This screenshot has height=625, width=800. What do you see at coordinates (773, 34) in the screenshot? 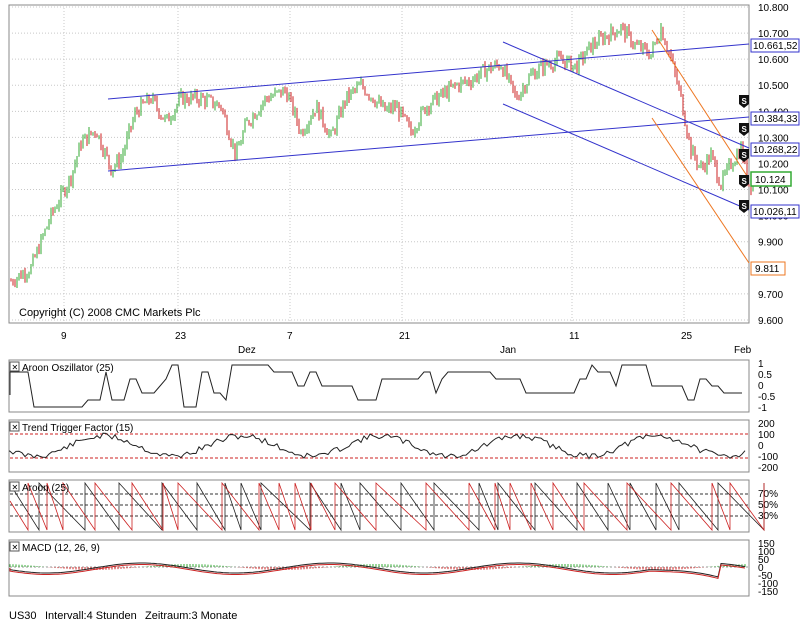
I see `y-tick-label: 10.700` at bounding box center [773, 34].